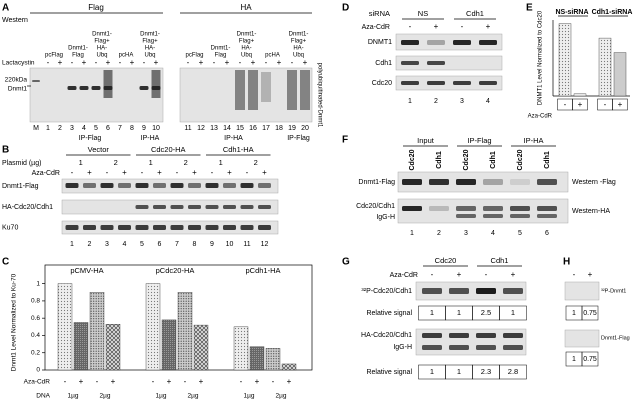 This screenshot has height=408, width=634. What do you see at coordinates (613, 291) in the screenshot?
I see `label: ³²P-Dnmt1` at bounding box center [613, 291].